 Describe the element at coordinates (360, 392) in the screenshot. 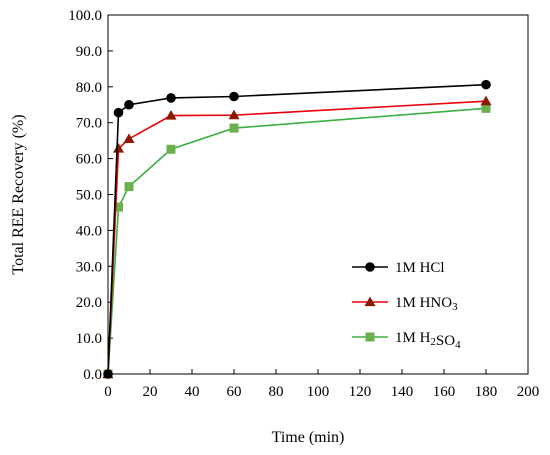

I see `x-tick-label: 120` at that location.